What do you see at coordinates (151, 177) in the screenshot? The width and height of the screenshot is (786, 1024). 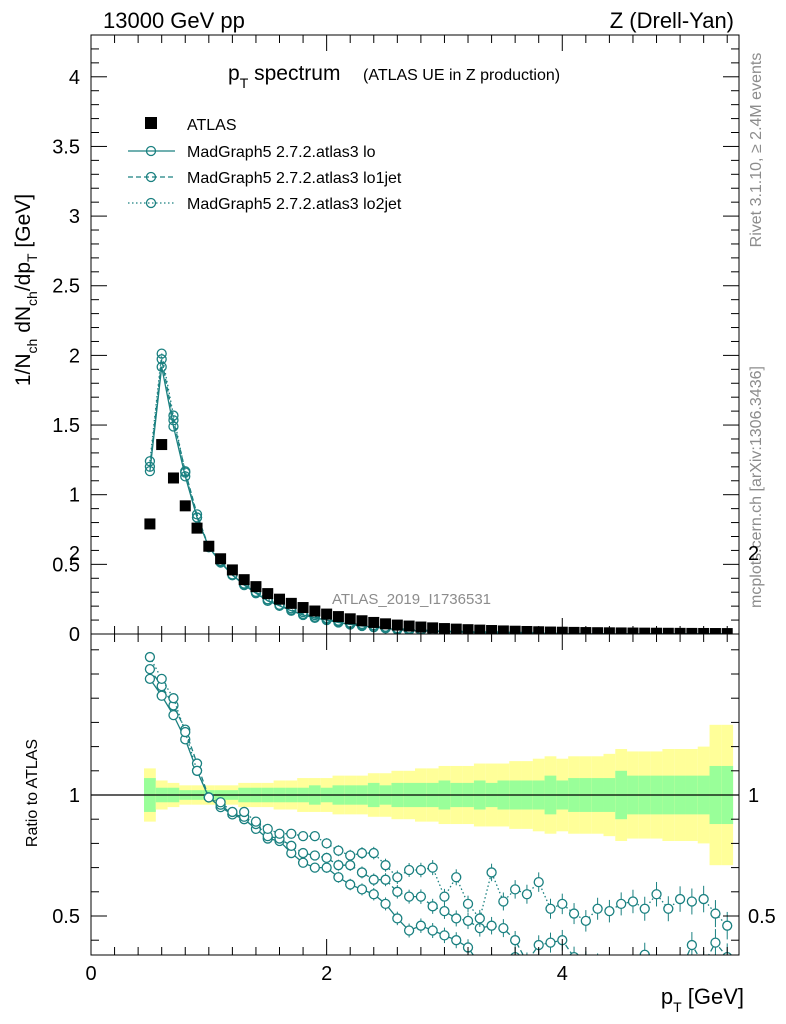 I see `legend-marker-lo1jet` at bounding box center [151, 177].